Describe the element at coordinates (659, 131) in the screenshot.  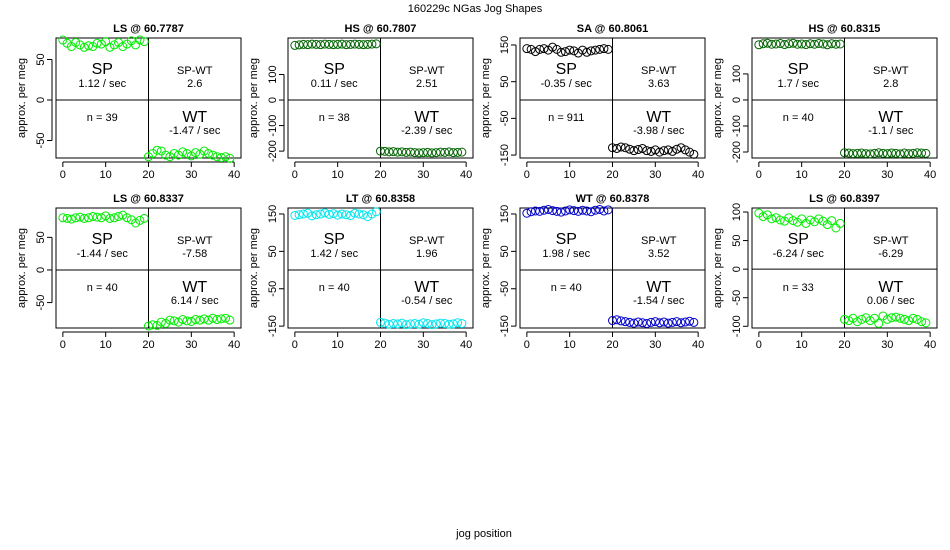
I see `wt-rate: -3.98 / sec` at that location.